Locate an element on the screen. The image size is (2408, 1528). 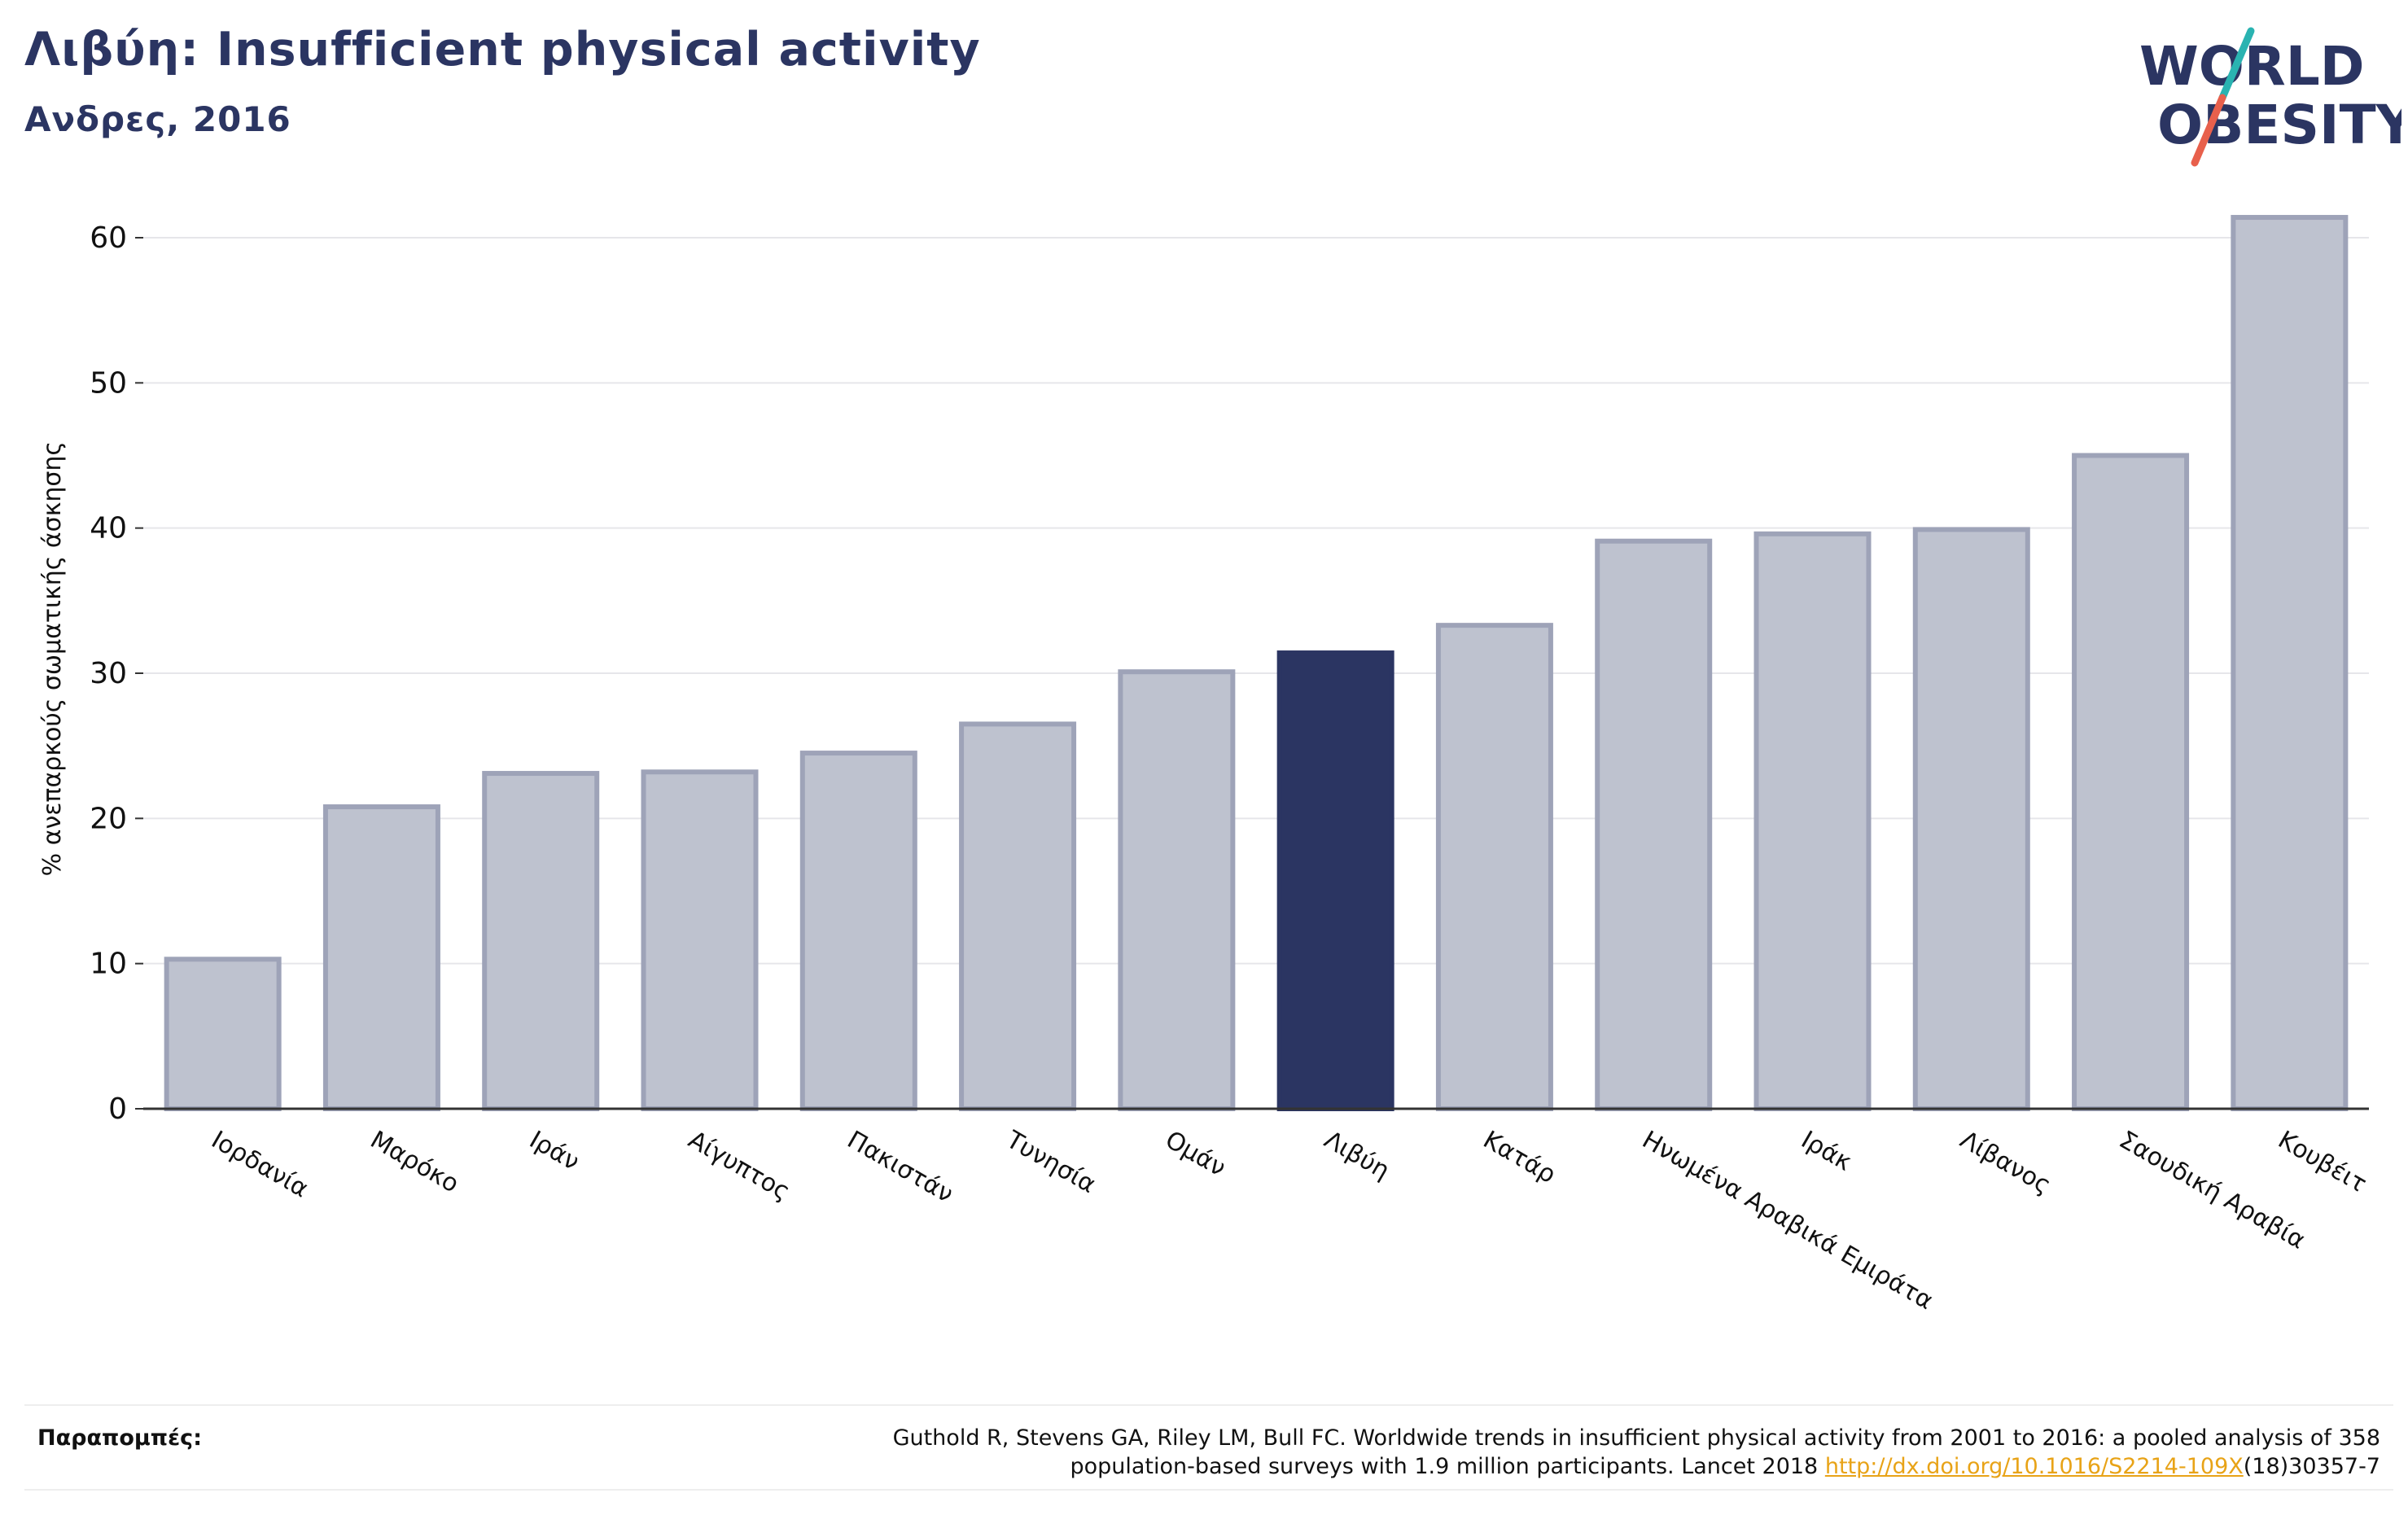
logo-slash-top is located at coordinates (2236, 65).